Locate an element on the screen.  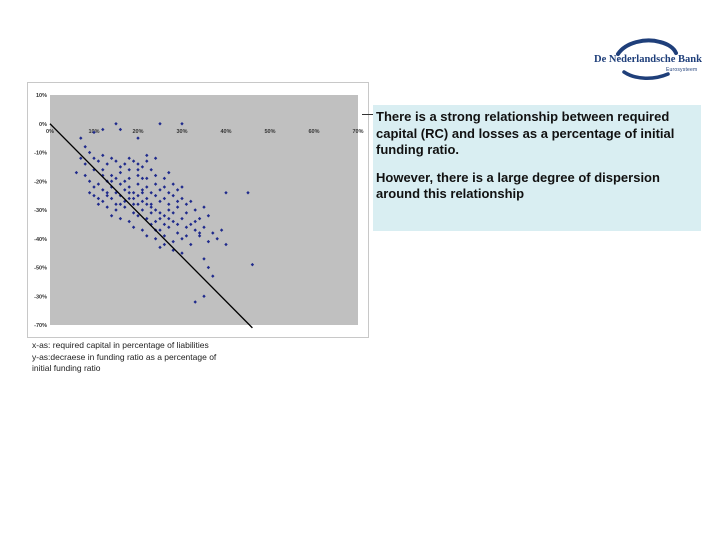
logo-sub-text: Eurosysteem is located at coordinates (682, 70).